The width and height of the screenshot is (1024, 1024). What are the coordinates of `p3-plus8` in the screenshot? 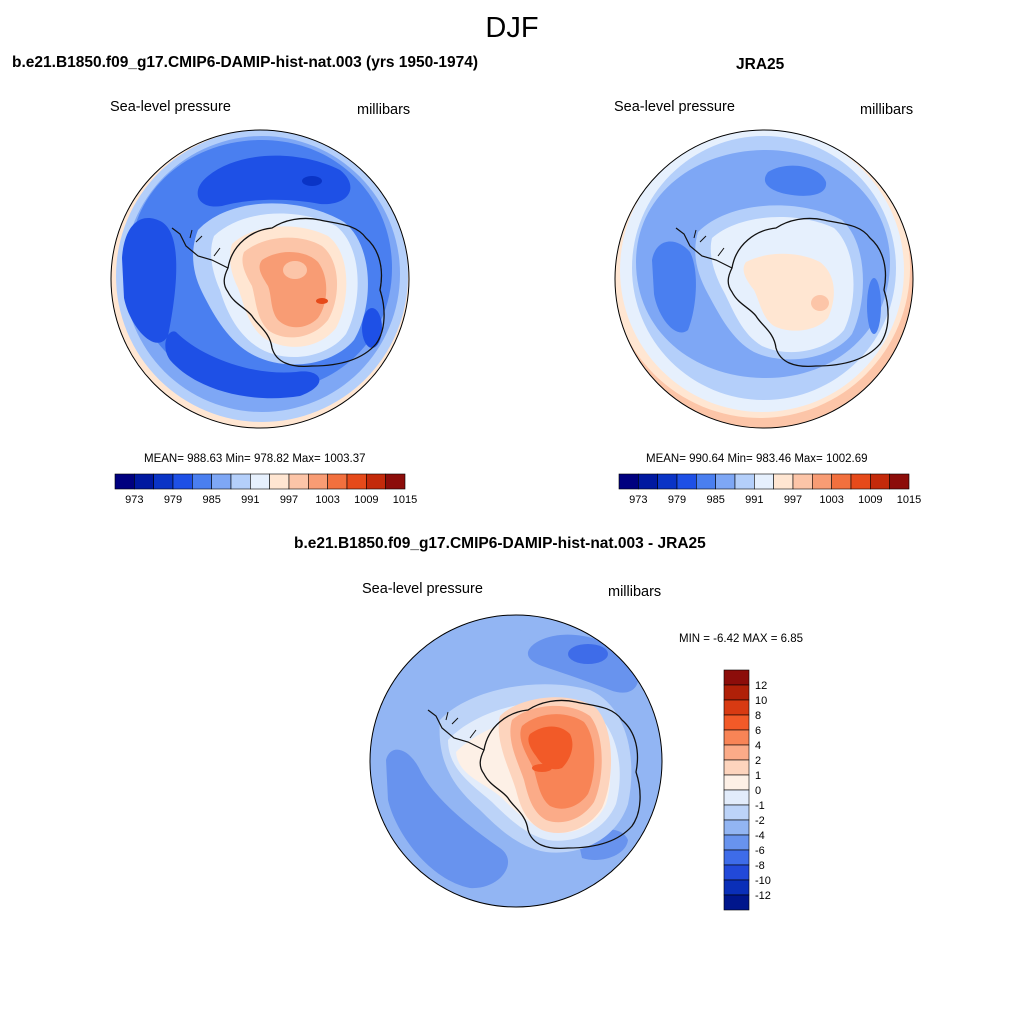 It's located at (550, 748).